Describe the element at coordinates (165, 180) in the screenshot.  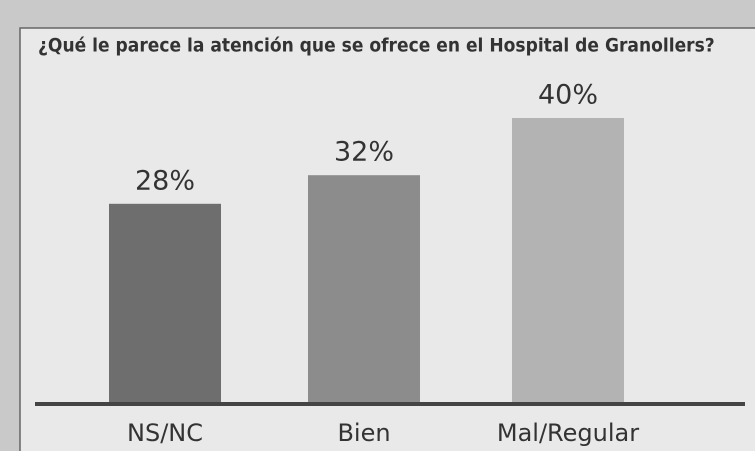
I see `value-label: 28%` at that location.